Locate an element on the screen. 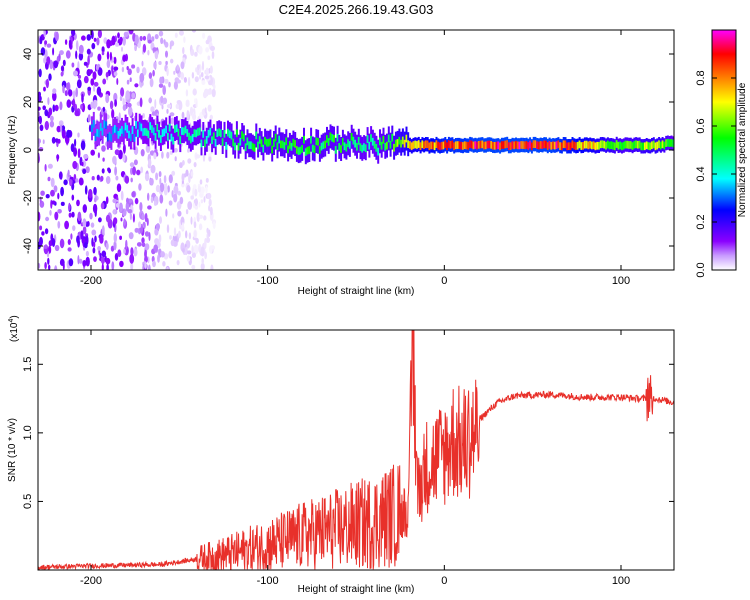  spectrogram-y-label: Frequency (Hz) is located at coordinates (12, 150).